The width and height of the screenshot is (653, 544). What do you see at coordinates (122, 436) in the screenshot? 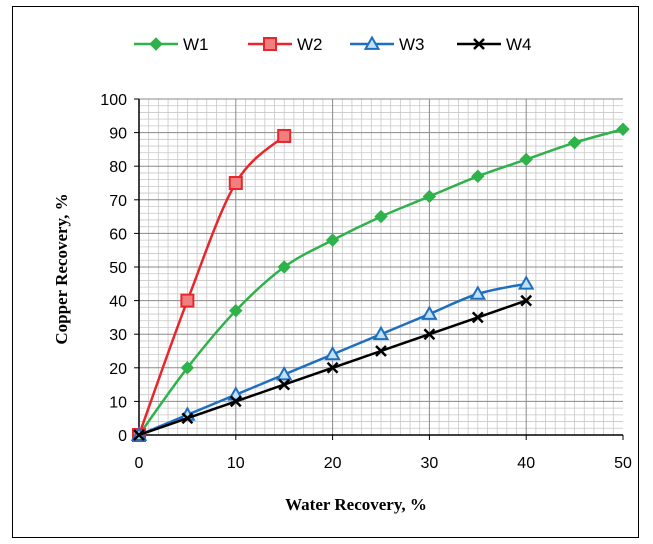
I see `y-tick-label: 0` at bounding box center [122, 436].